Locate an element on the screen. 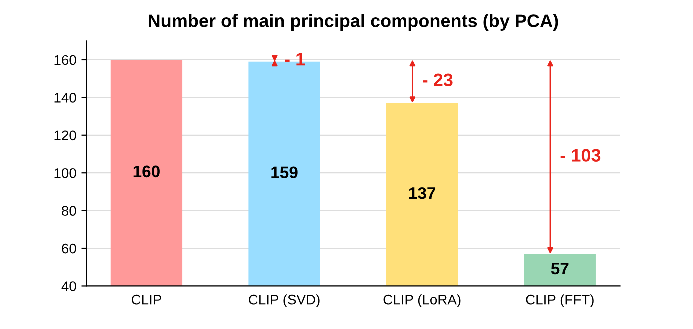 This screenshot has width=693, height=329. x-tick-label: CLIP (SVD) is located at coordinates (284, 301).